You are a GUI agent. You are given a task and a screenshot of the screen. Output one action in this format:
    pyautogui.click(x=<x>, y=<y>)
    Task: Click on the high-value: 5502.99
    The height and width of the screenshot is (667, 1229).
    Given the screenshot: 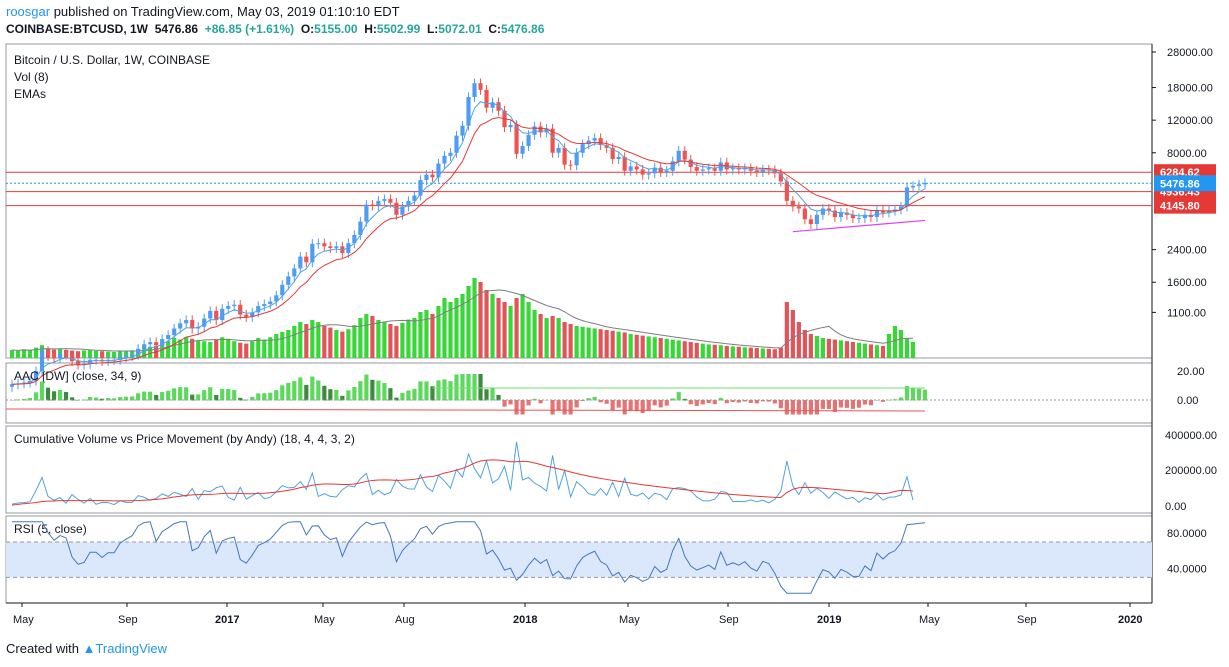 What is the action you would take?
    pyautogui.click(x=398, y=29)
    